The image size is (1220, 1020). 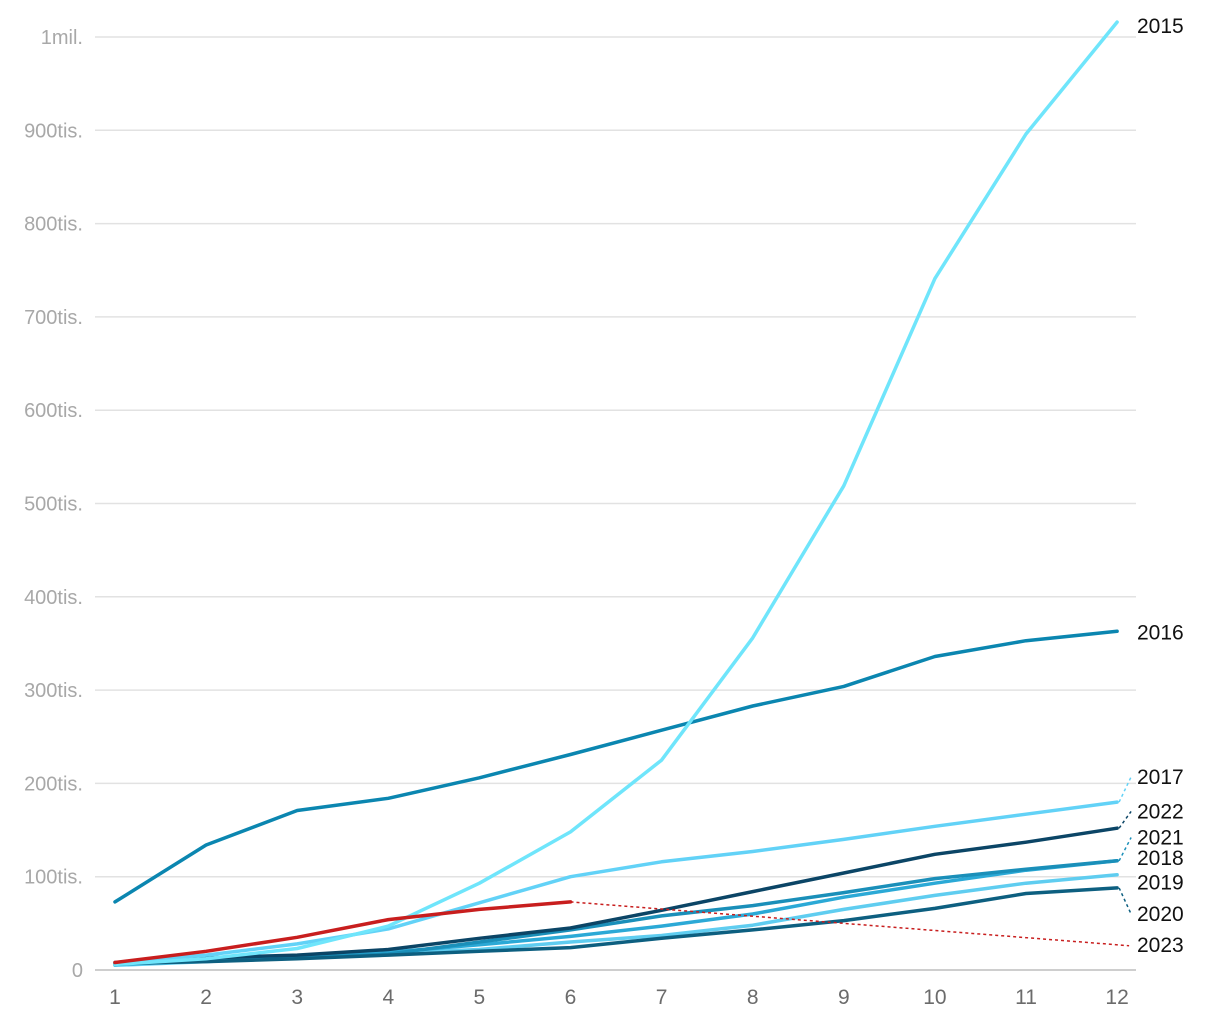 What do you see at coordinates (662, 997) in the screenshot?
I see `x-tick-label: 7` at bounding box center [662, 997].